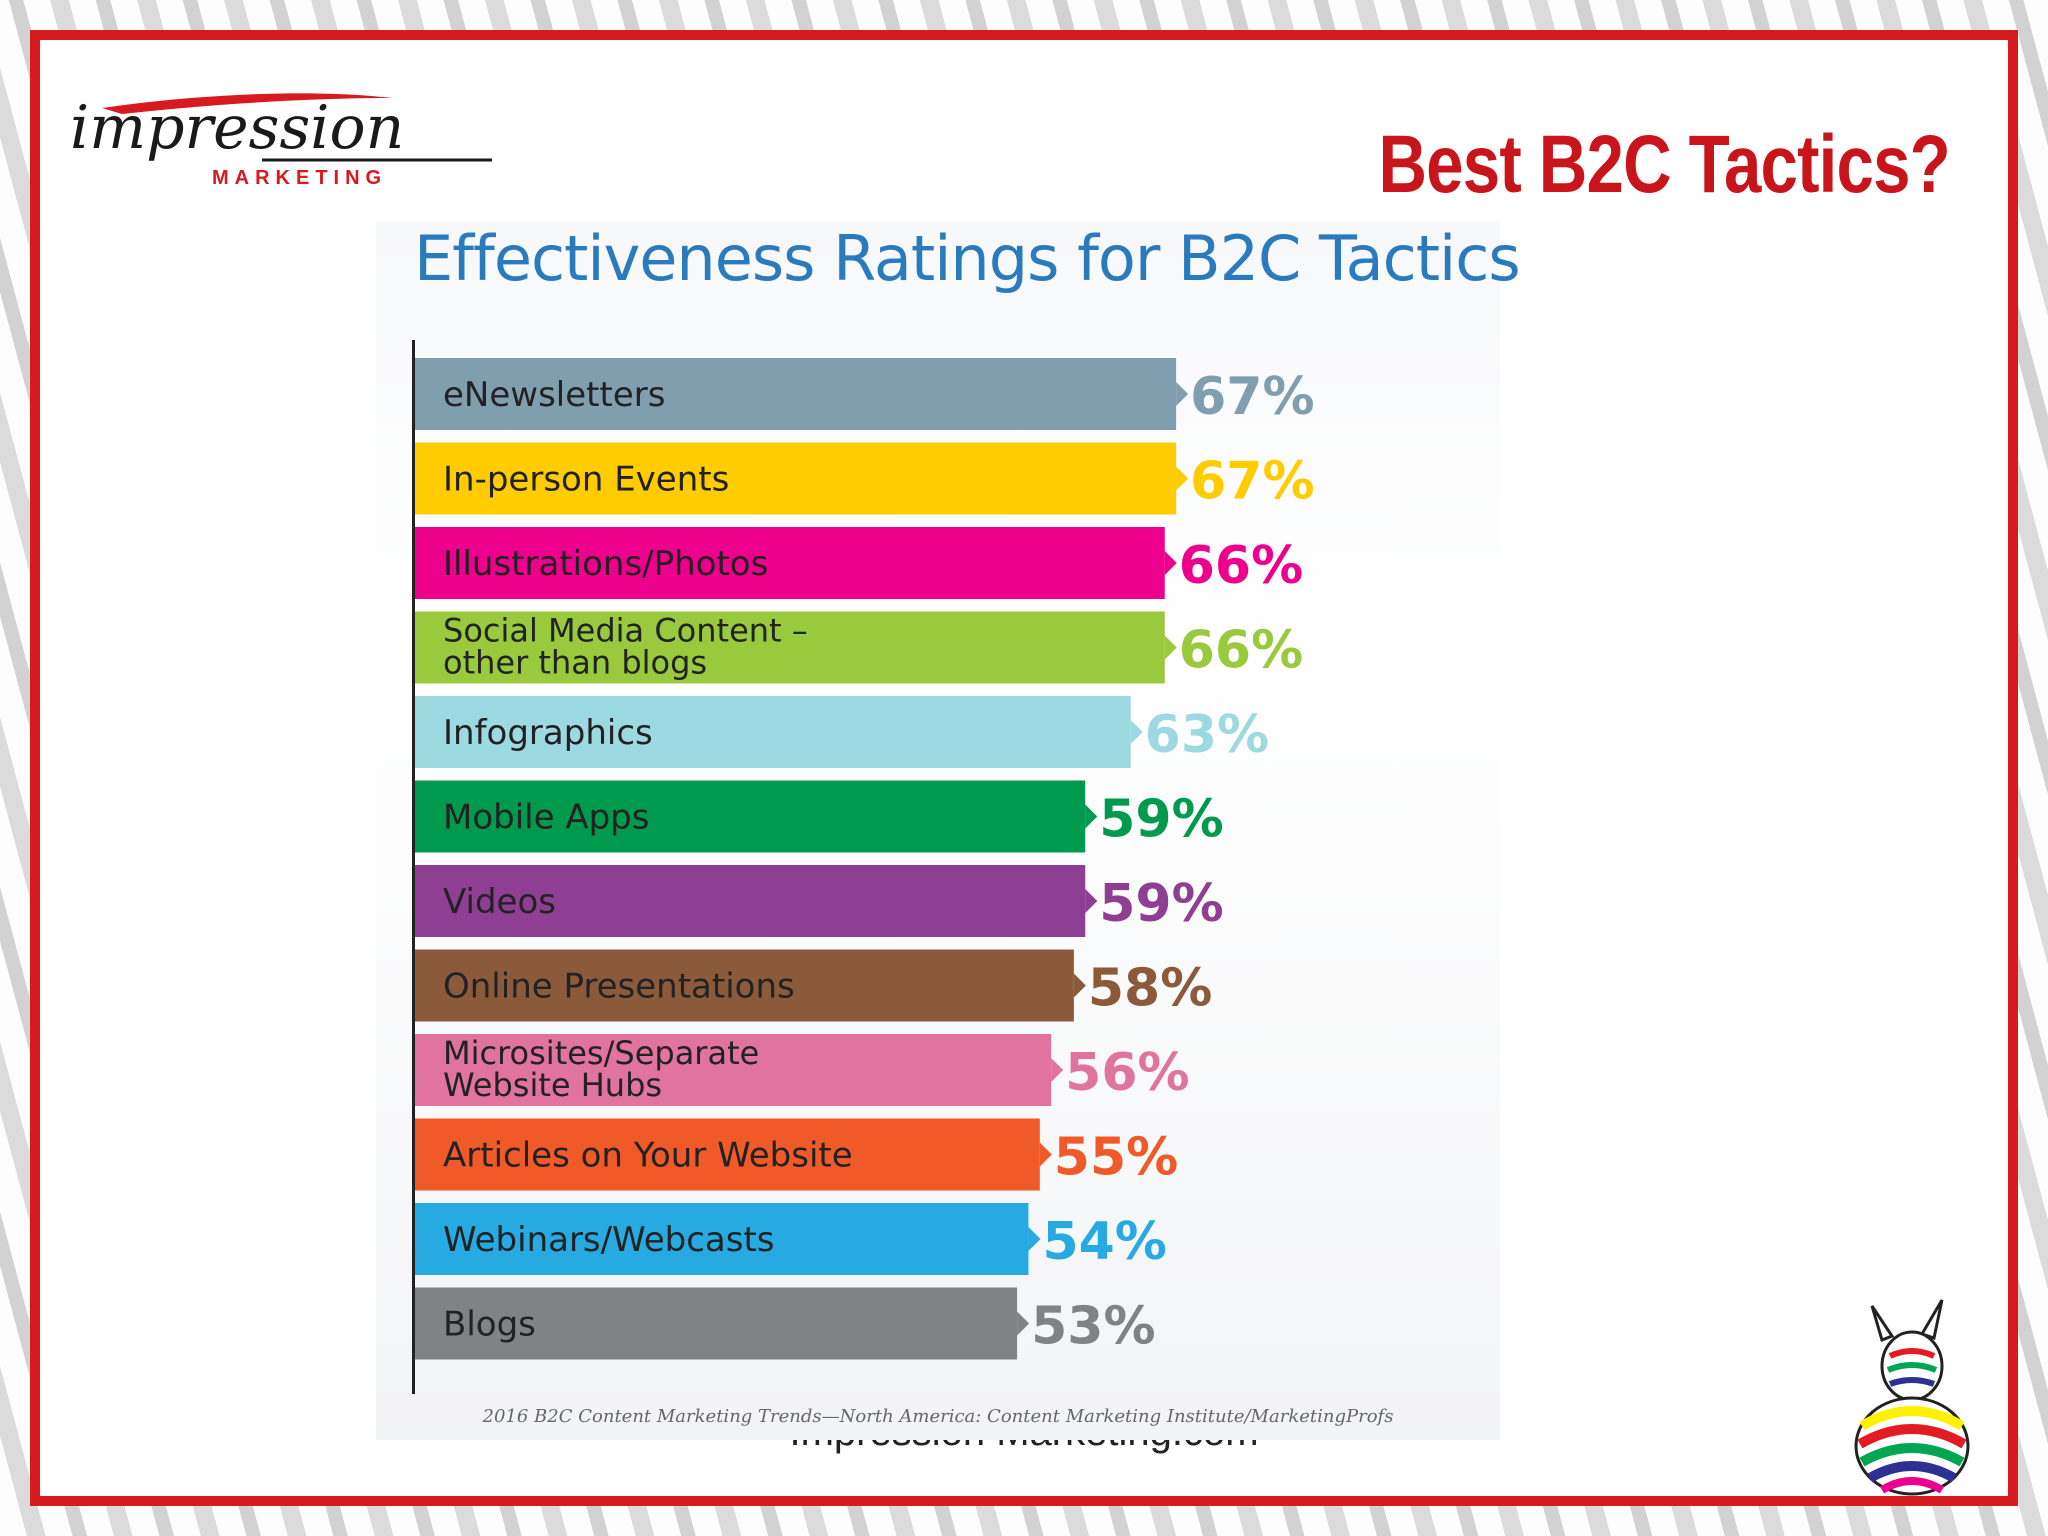  What do you see at coordinates (299, 178) in the screenshot?
I see `logo-sub-text: MARKETING` at bounding box center [299, 178].